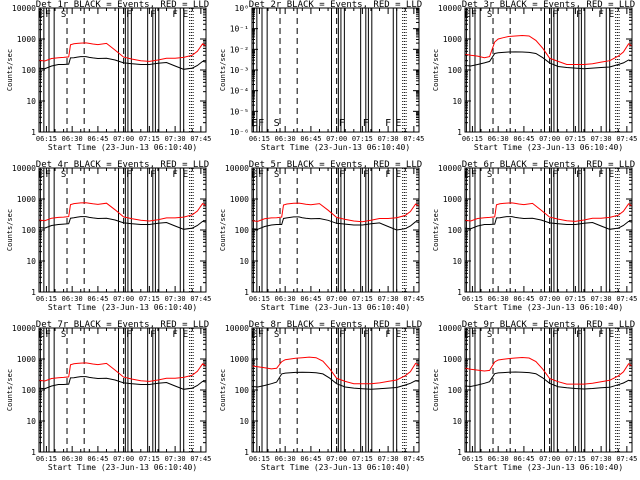 The image size is (640, 480). What do you see at coordinates (122, 325) in the screenshot?
I see `panel-title: Det 7r BLACK = Events, RED = LLD` at bounding box center [122, 325].